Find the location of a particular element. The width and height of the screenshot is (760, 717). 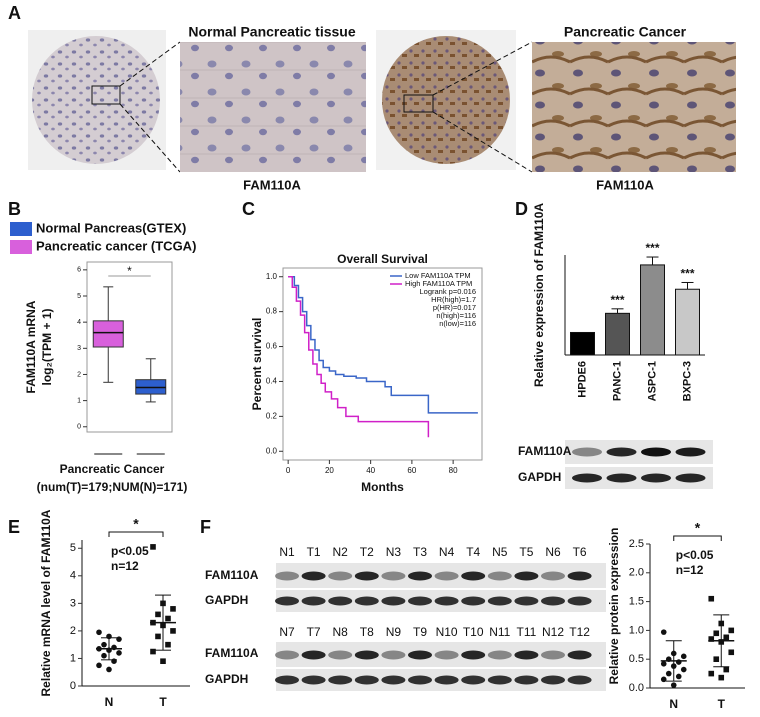

y-tick-label: 1.0 is located at coordinates (272, 276).